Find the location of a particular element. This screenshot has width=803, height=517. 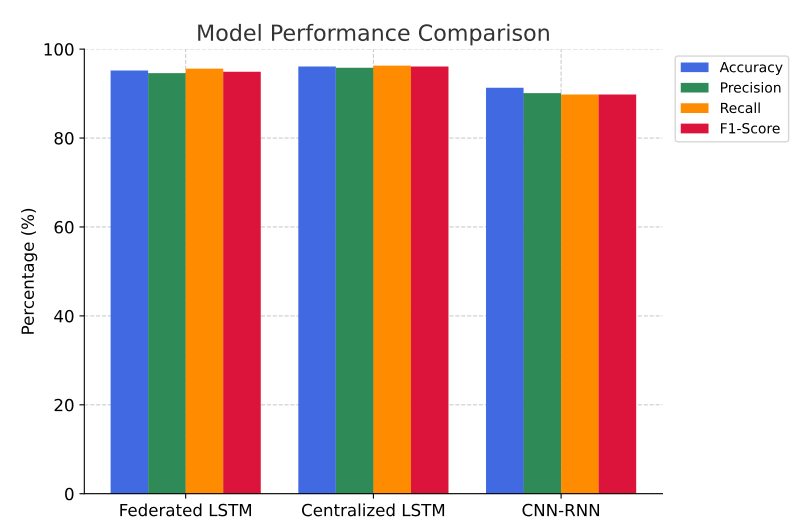

legend-label: F1-Score is located at coordinates (750, 128).